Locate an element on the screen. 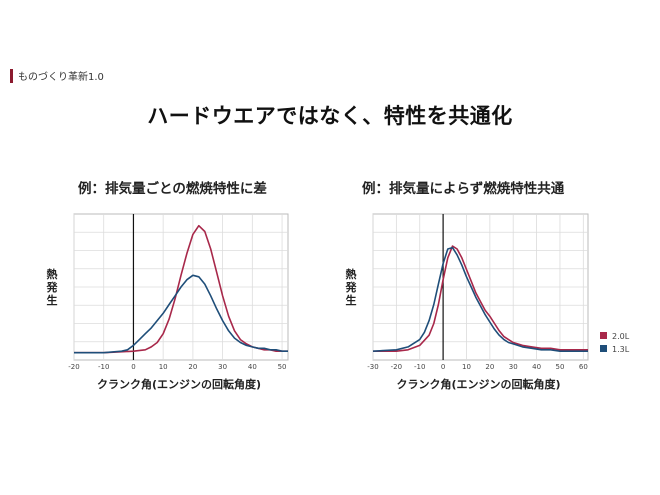  chart-legend: 2.0L 1.3L is located at coordinates (615, 343).